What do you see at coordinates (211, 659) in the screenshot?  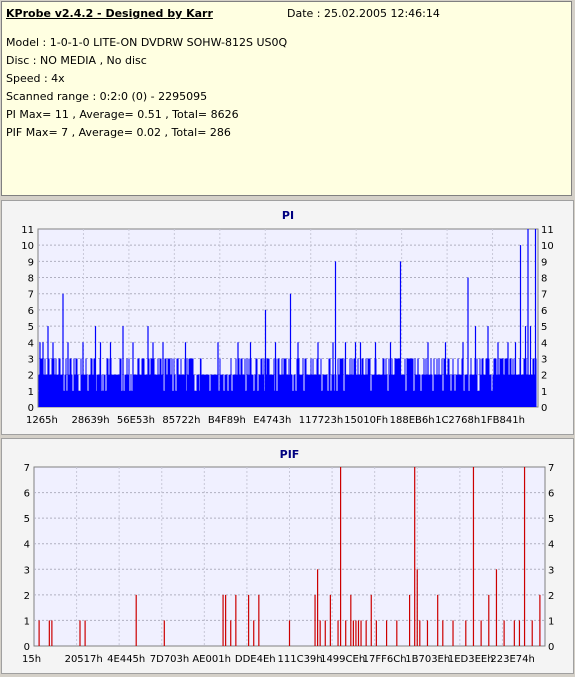 I see `x-tick-label: AE001h` at bounding box center [211, 659].